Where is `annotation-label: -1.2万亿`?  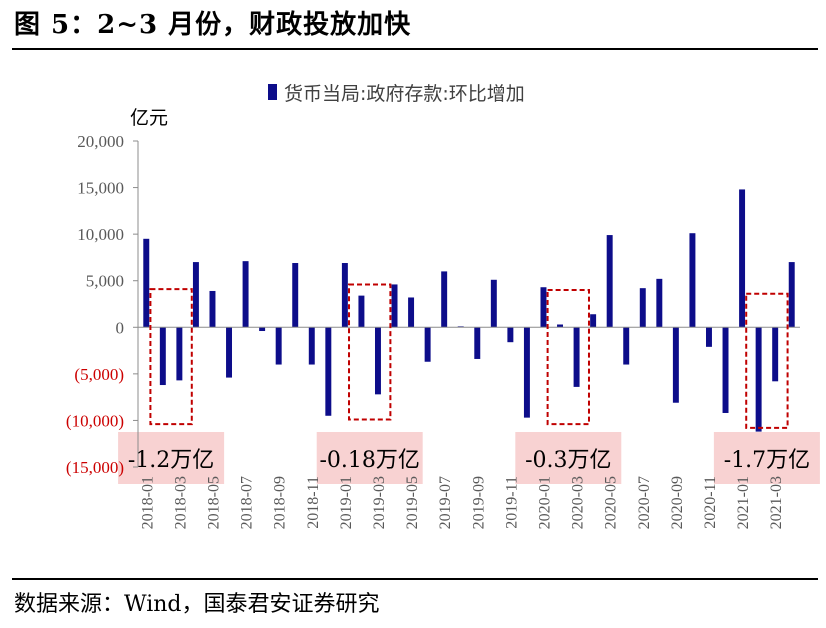
annotation-label: -1.2万亿 is located at coordinates (171, 460).